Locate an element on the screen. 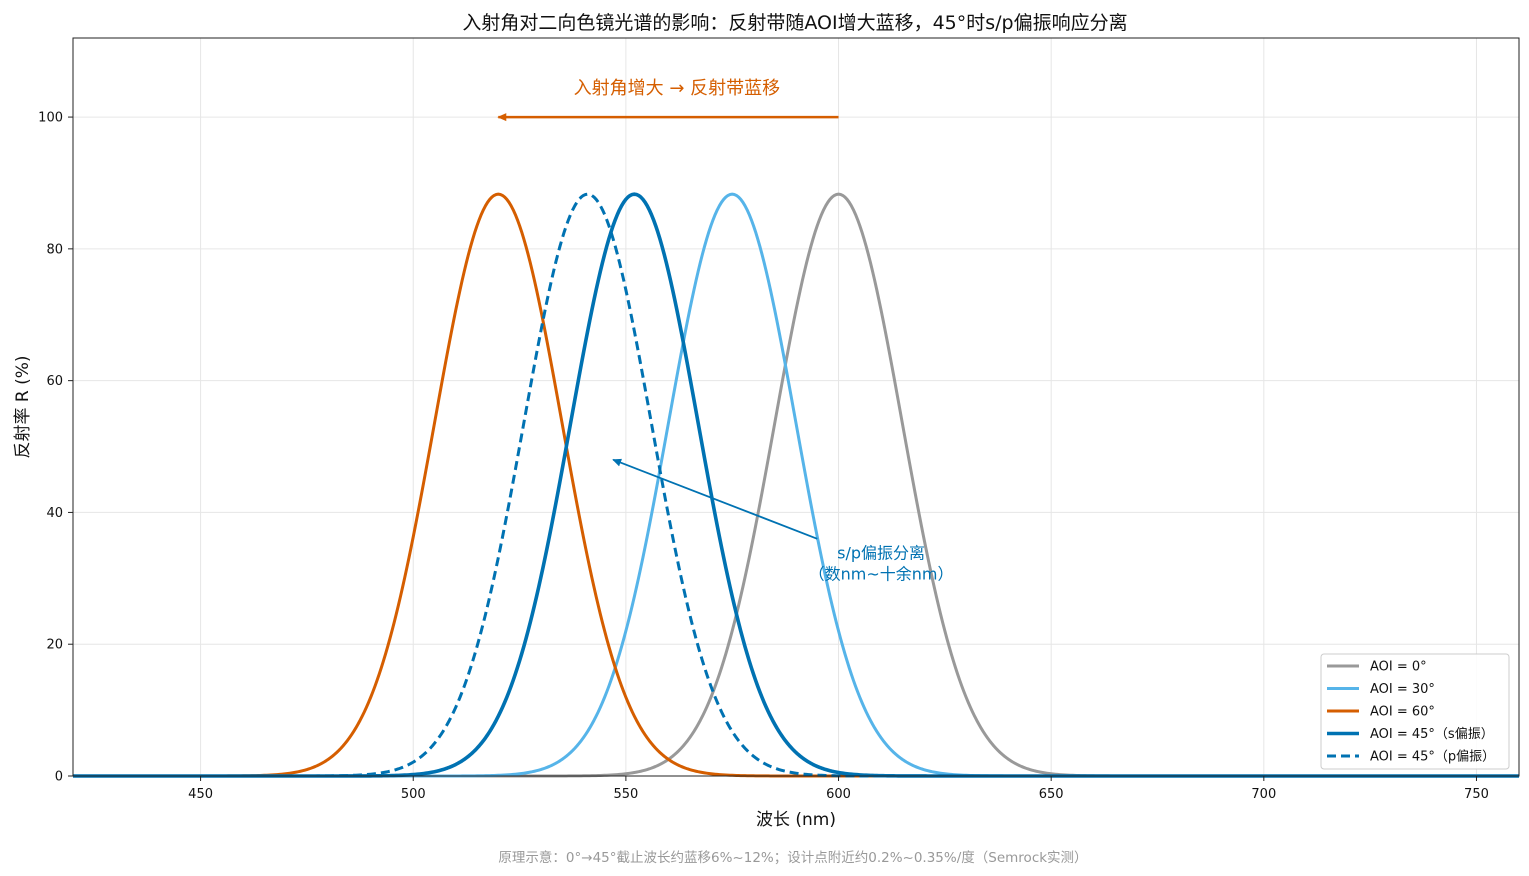 This screenshot has width=1529, height=876. legend-label-3: AOI = 45°（s偏振） is located at coordinates (1432, 734).